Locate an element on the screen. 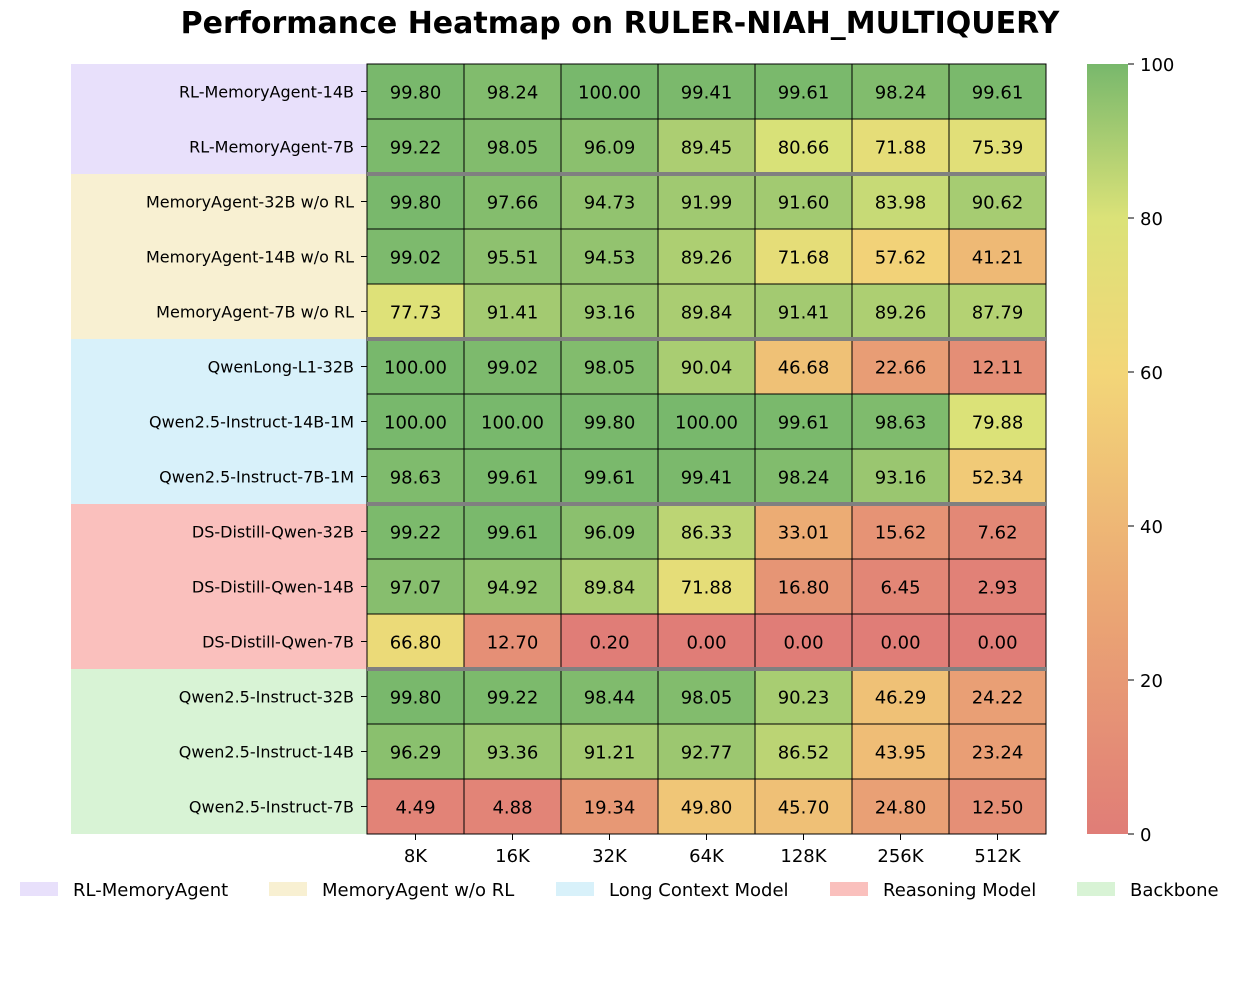  cell-value-label: 90.04 is located at coordinates (707, 368).